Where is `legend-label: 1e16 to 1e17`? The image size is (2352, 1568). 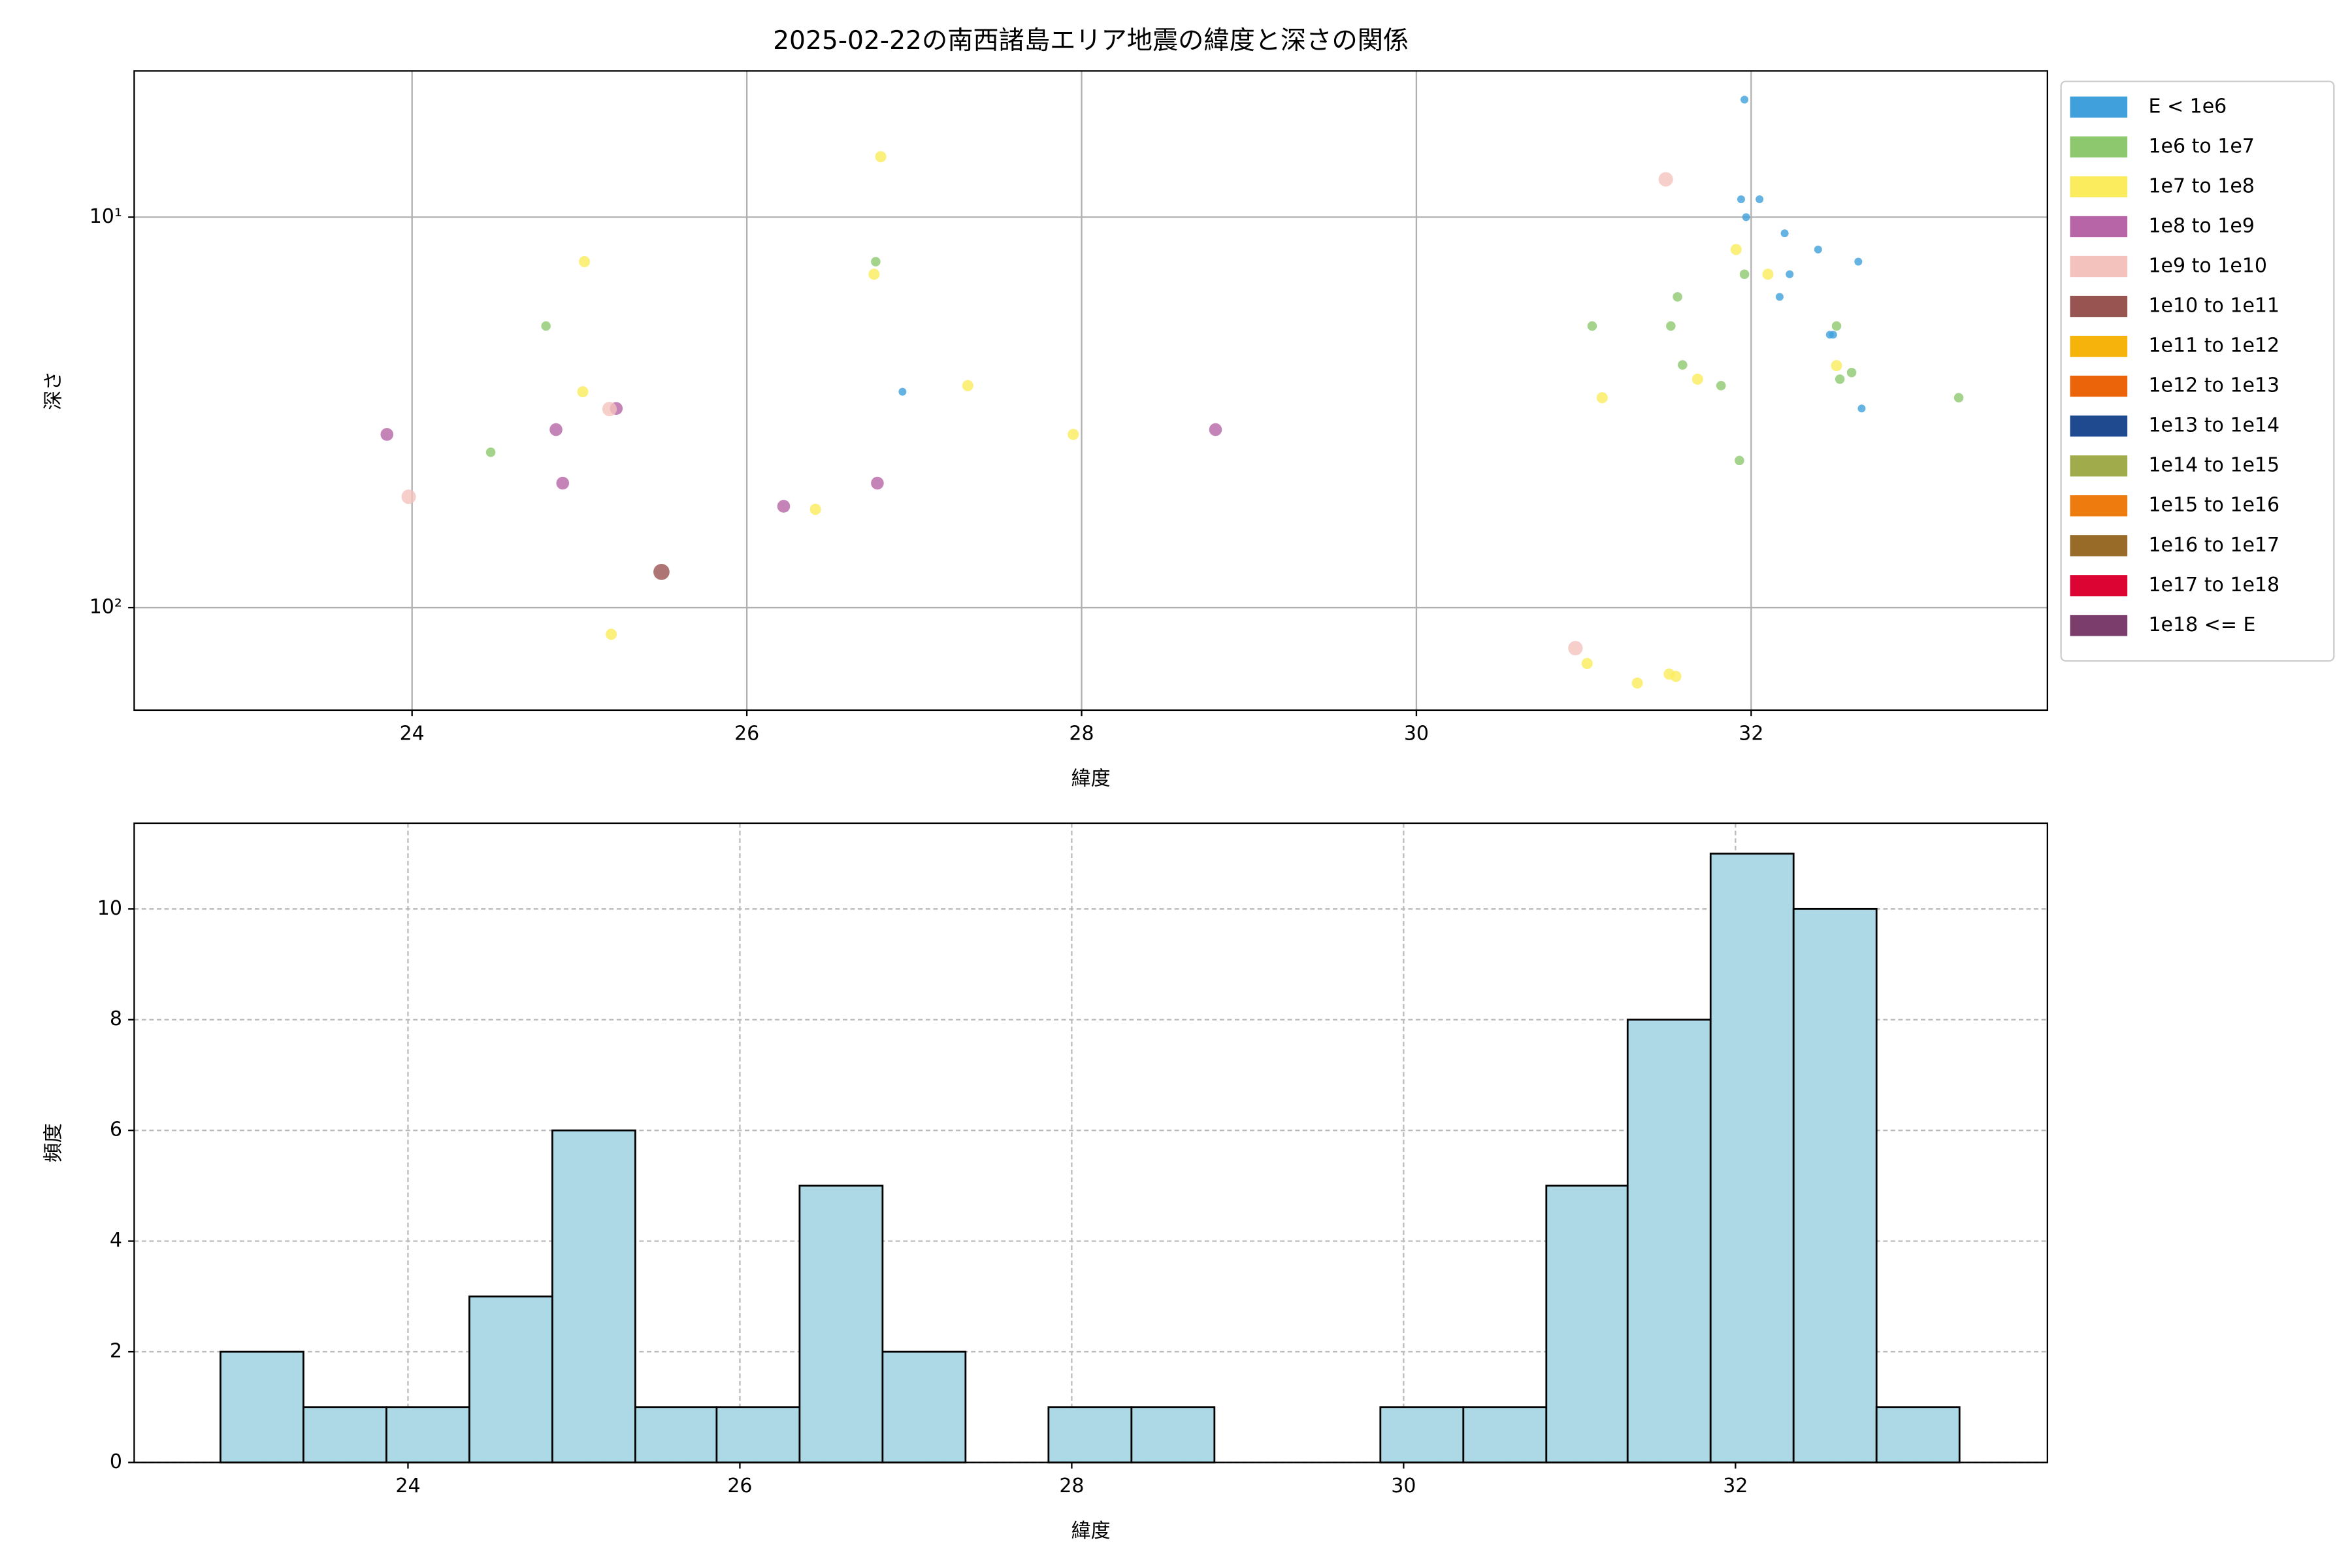 legend-label: 1e16 to 1e17 is located at coordinates (2213, 545).